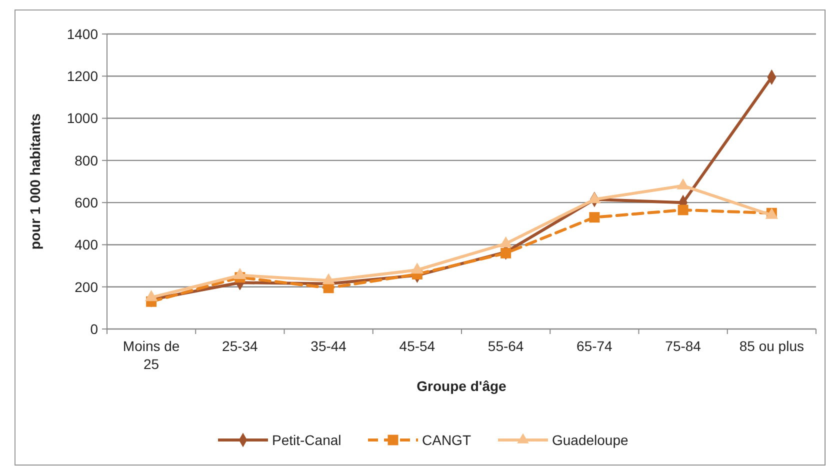 This screenshot has height=466, width=826. What do you see at coordinates (82, 76) in the screenshot?
I see `y-tick-label: 1200` at bounding box center [82, 76].